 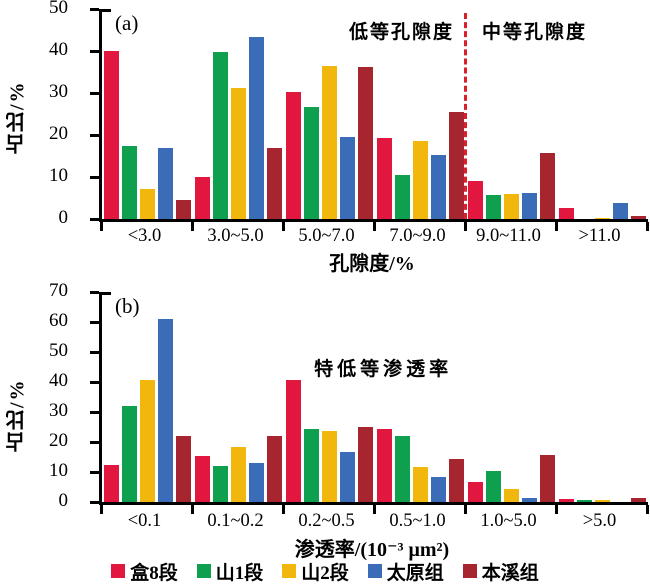 What do you see at coordinates (256, 482) in the screenshot?
I see `bar-b-series4-cat2` at bounding box center [256, 482].